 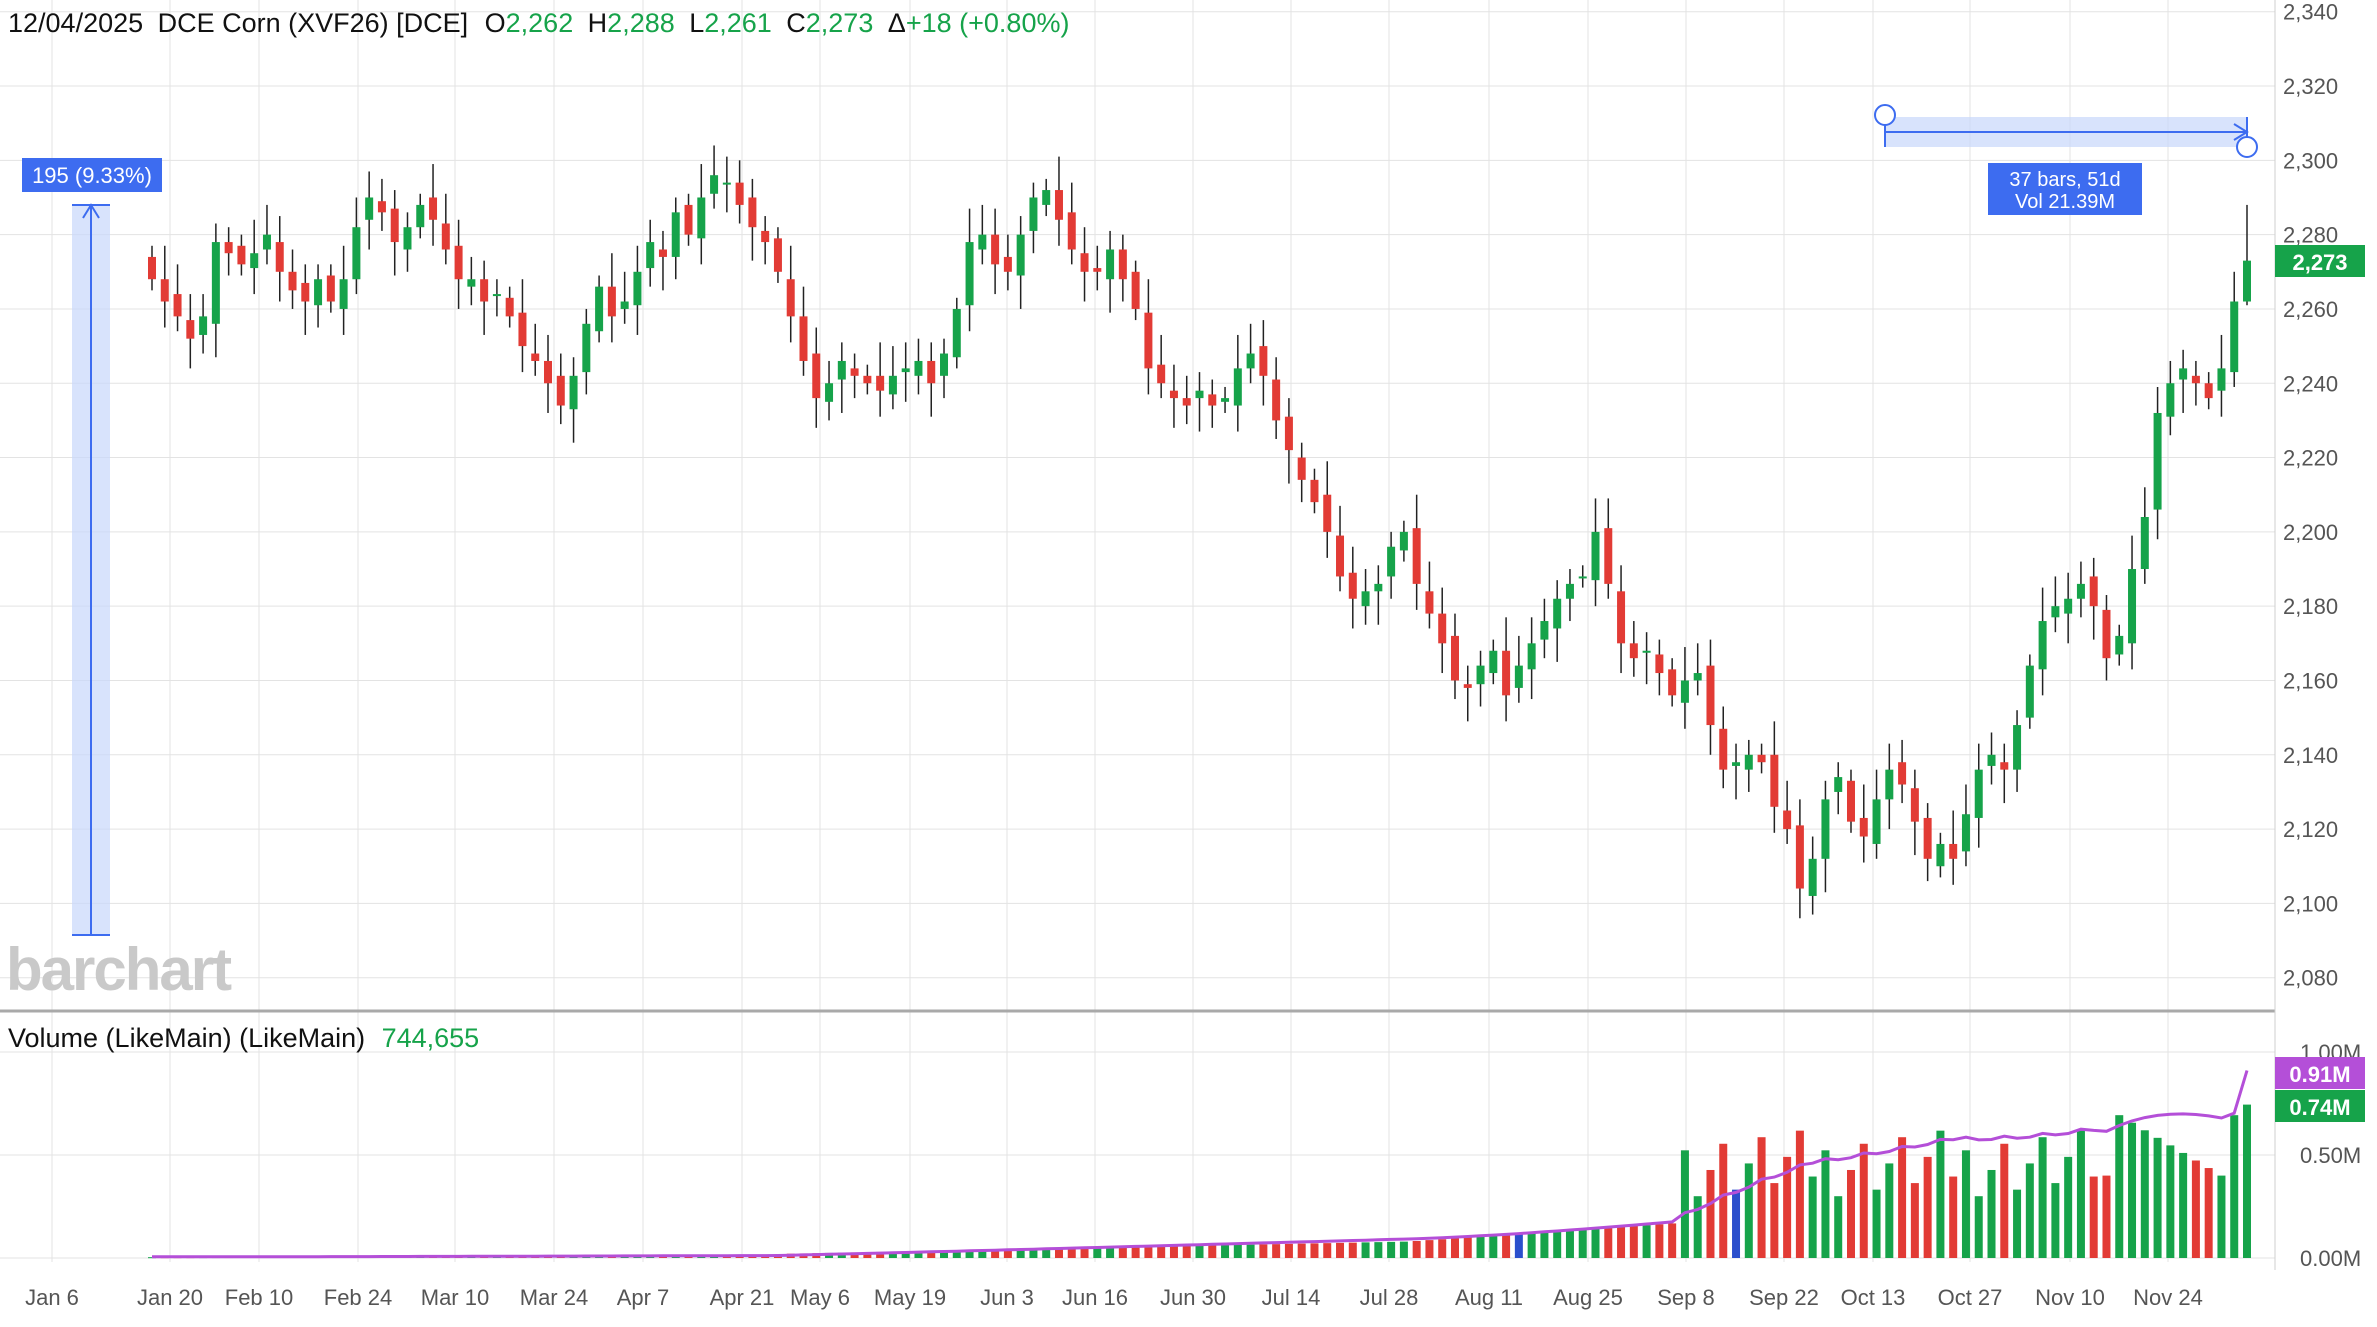 What do you see at coordinates (1199, 1181) in the screenshot?
I see `volume-series` at bounding box center [1199, 1181].